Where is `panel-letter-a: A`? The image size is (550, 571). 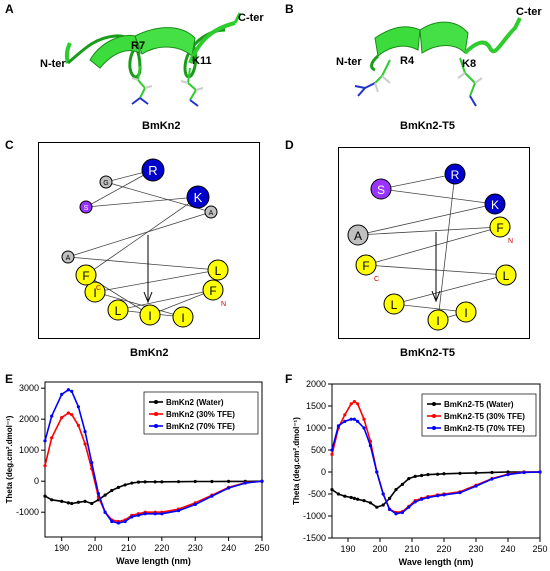 panel-letter-a: A is located at coordinates (9, 9).